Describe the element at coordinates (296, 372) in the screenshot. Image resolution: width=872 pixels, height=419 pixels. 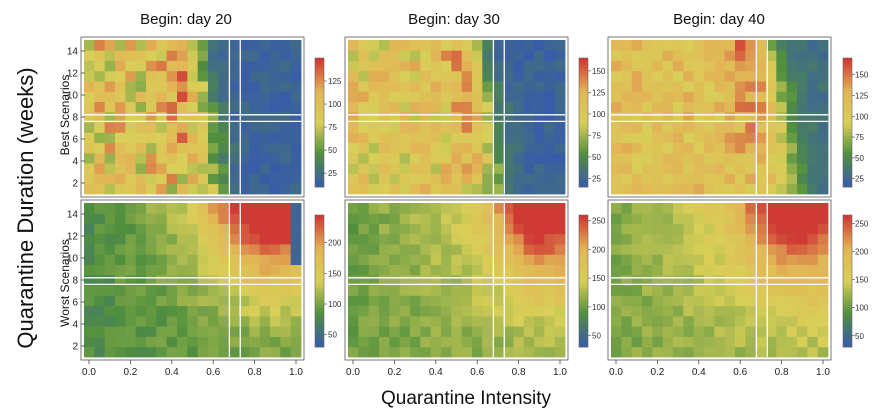
I see `x-tick-label: 1.0` at that location.